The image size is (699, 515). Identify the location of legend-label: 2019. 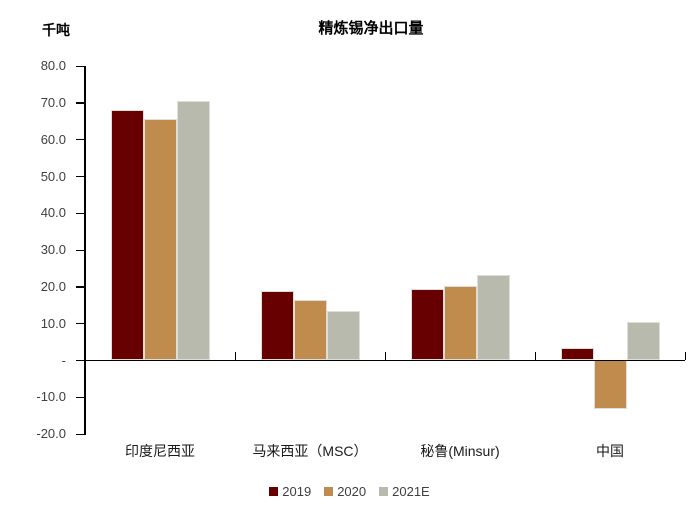
(297, 491).